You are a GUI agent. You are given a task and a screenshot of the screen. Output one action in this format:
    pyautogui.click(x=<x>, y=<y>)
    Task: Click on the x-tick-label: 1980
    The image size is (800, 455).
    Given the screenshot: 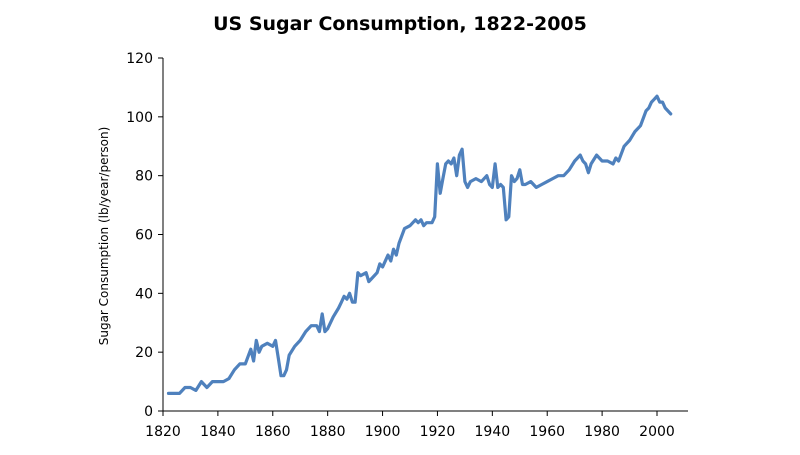 What is the action you would take?
    pyautogui.click(x=602, y=432)
    